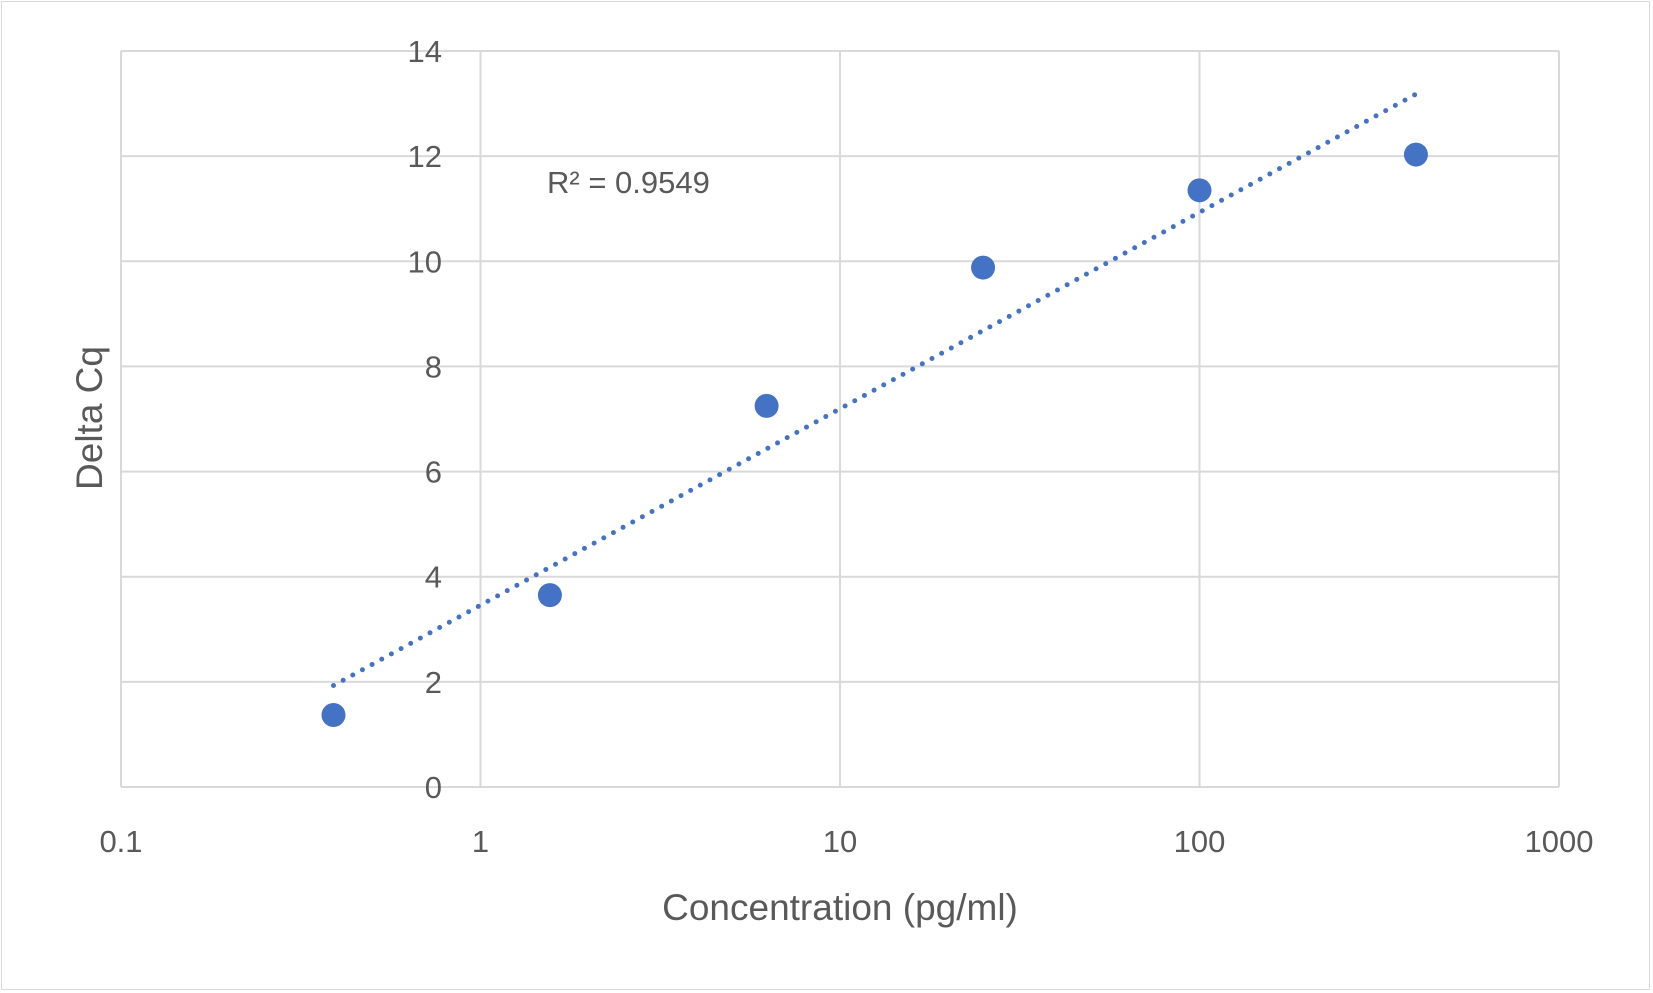  I want to click on y-tick-label: 12, so click(425, 156).